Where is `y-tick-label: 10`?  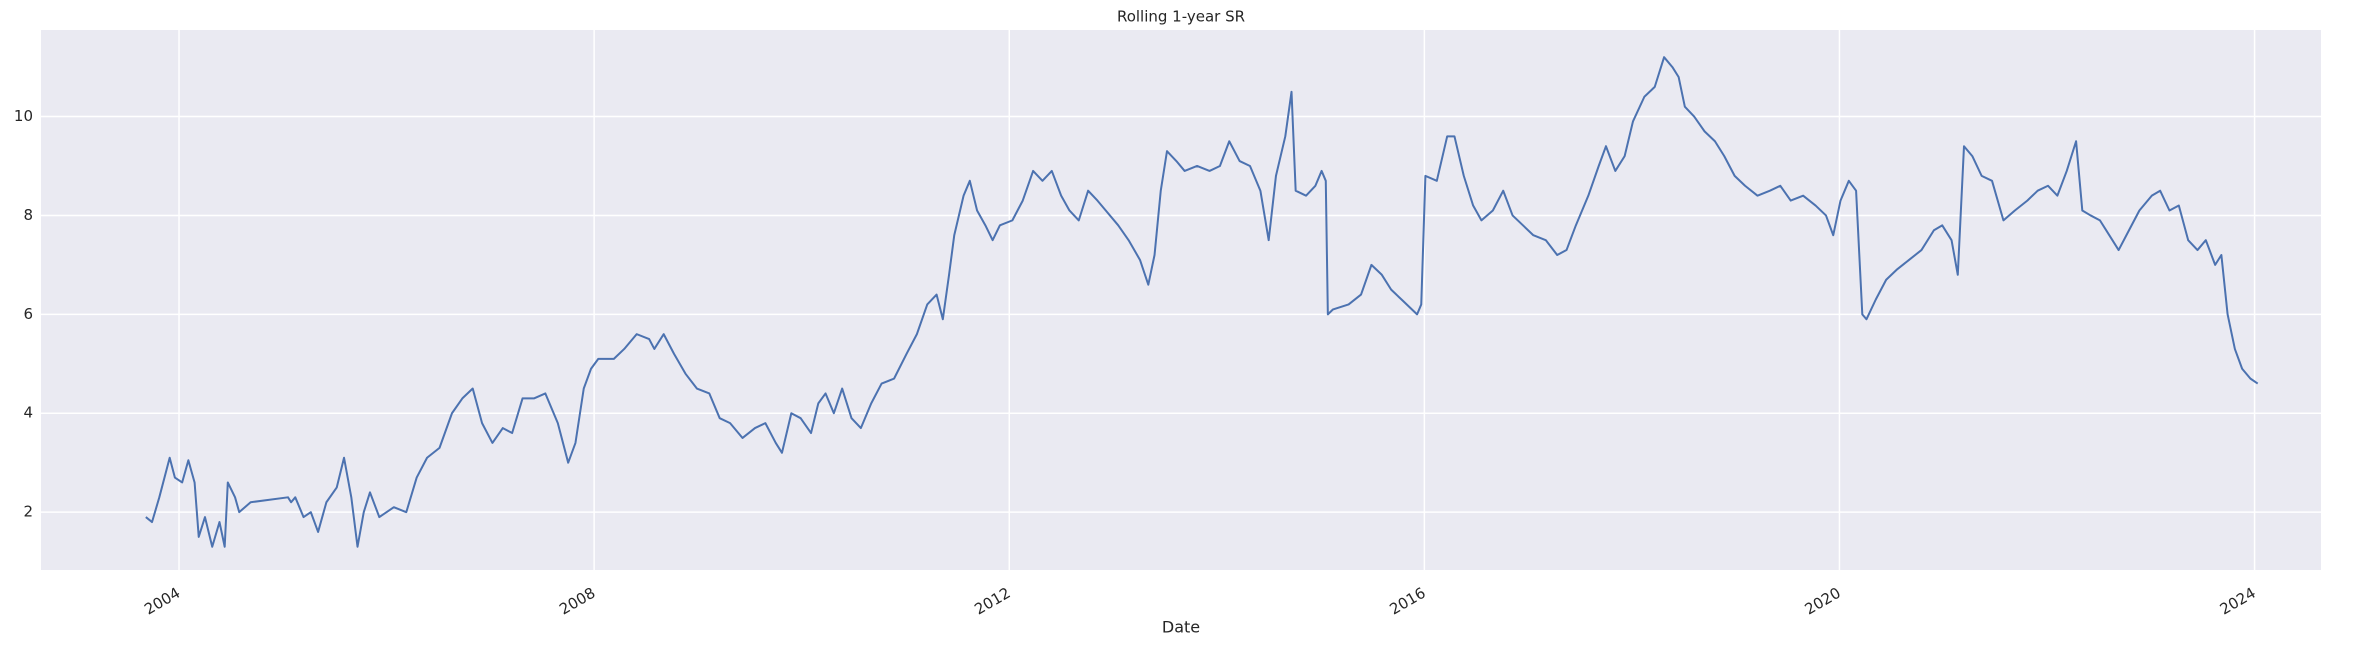
y-tick-label: 10 is located at coordinates (23, 116).